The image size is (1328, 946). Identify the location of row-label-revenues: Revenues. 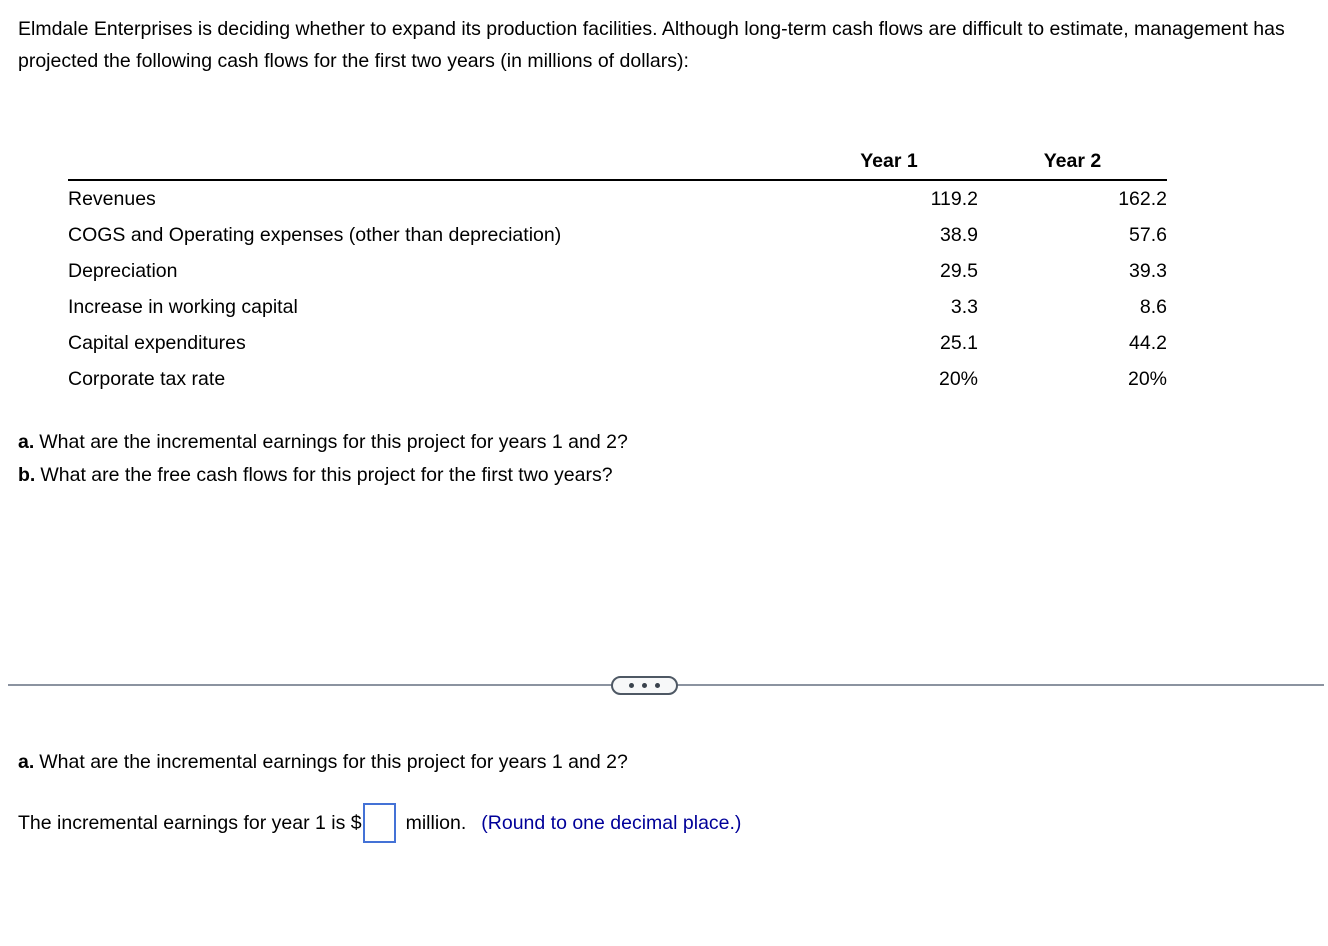
(112, 198).